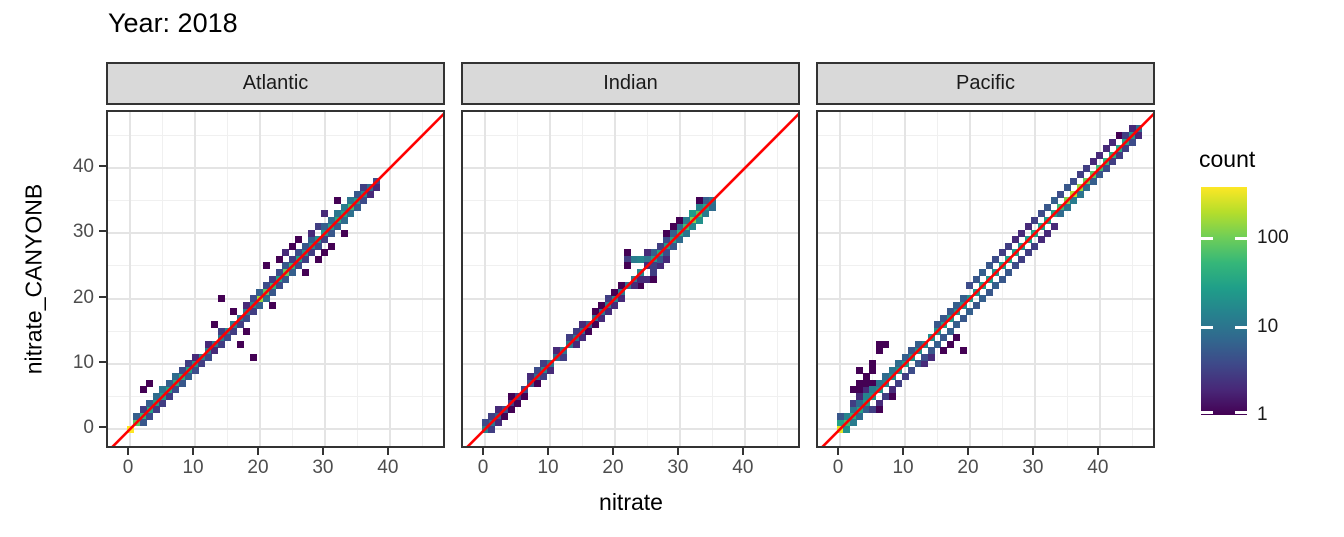 The height and width of the screenshot is (537, 1344). Describe the element at coordinates (83, 297) in the screenshot. I see `y-tick-label: 20` at that location.